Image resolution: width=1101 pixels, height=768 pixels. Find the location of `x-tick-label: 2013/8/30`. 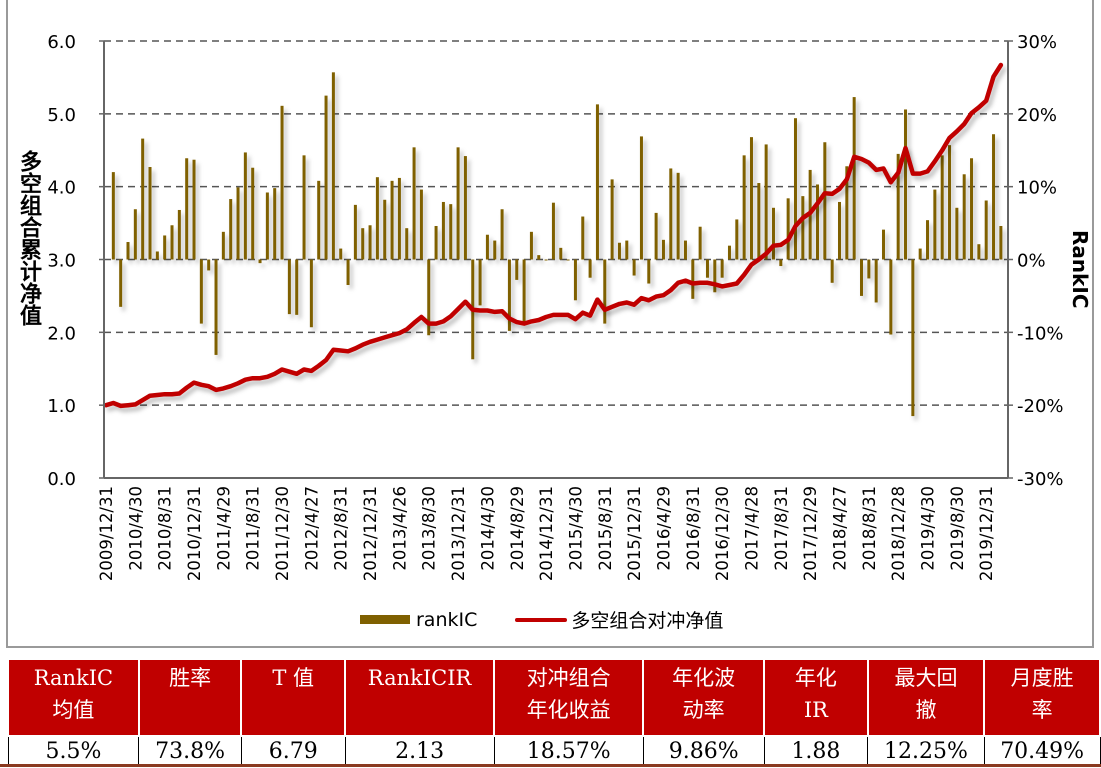

x-tick-label: 2013/8/30 is located at coordinates (429, 528).